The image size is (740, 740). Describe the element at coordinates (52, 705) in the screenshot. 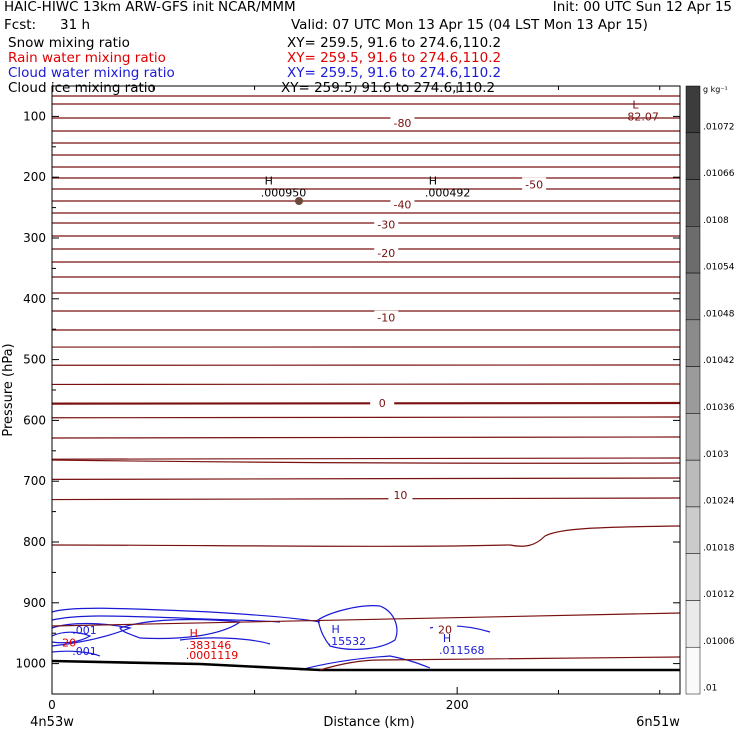

I see `x-tick-label: 0` at that location.